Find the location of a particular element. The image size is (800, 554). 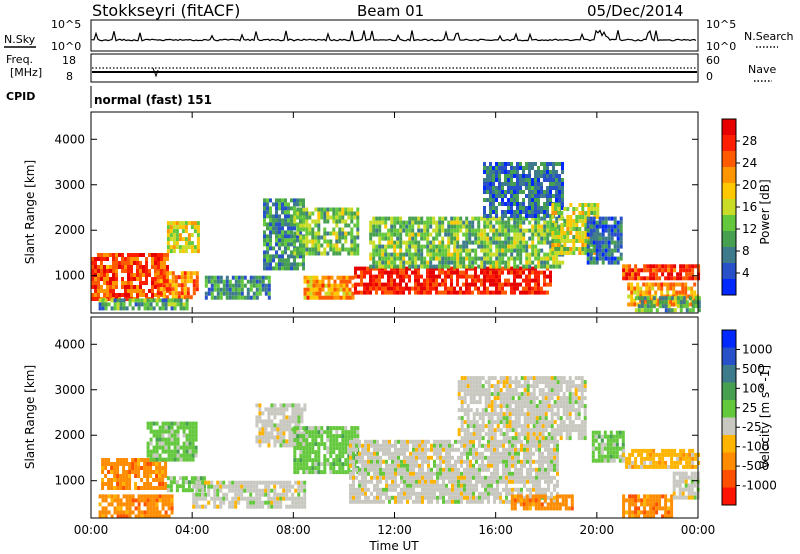

freq-label: Freq. is located at coordinates (19, 59).